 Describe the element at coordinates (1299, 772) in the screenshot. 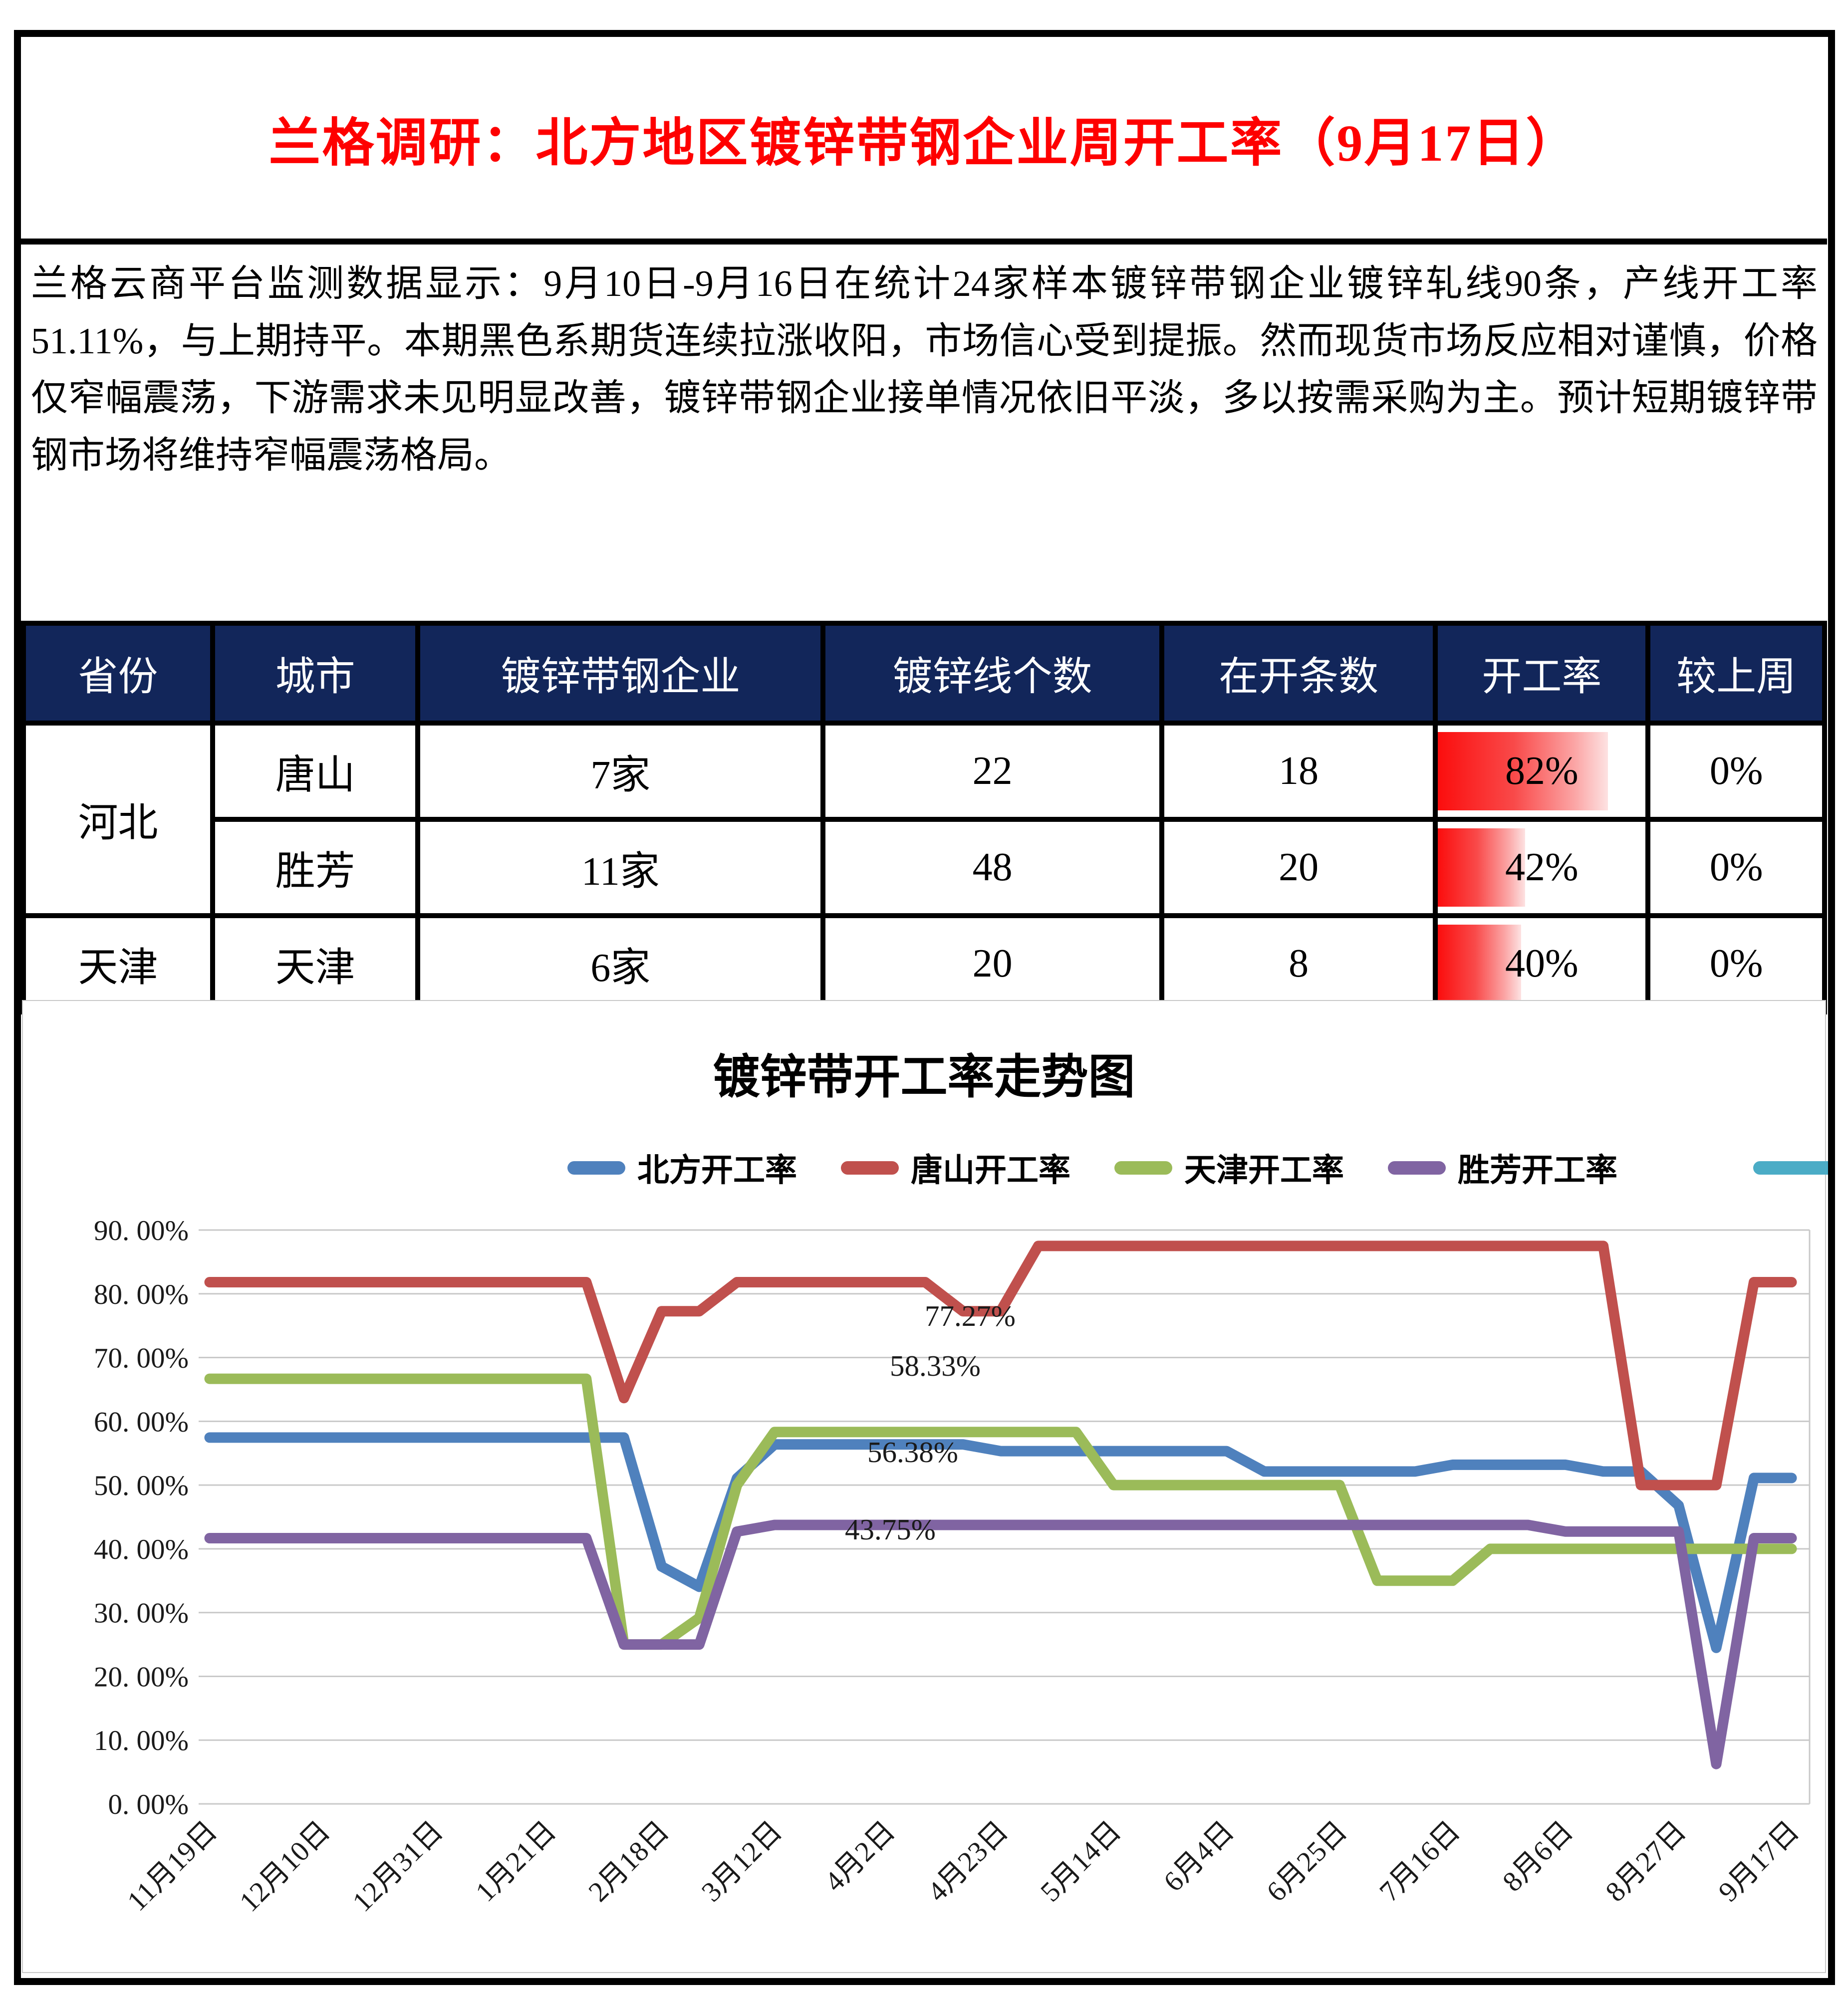

I see `cell-open-lines: 18` at that location.